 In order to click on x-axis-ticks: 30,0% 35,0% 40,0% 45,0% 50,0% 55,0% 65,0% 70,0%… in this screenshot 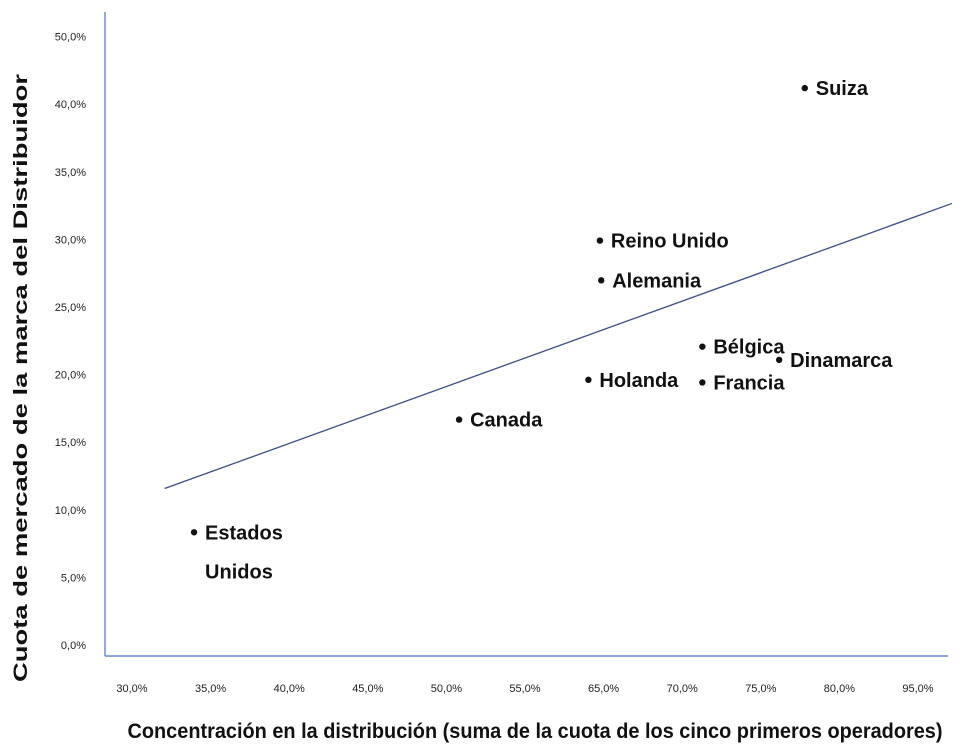, I will do `click(524, 689)`.